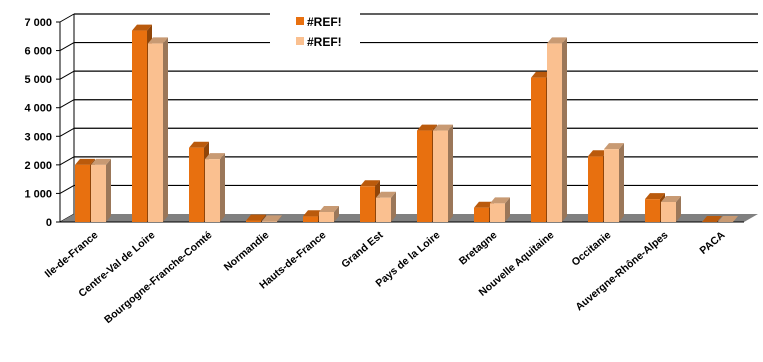 This screenshot has height=362, width=763. What do you see at coordinates (324, 42) in the screenshot?
I see `legend-label-series-2: #REF!` at bounding box center [324, 42].